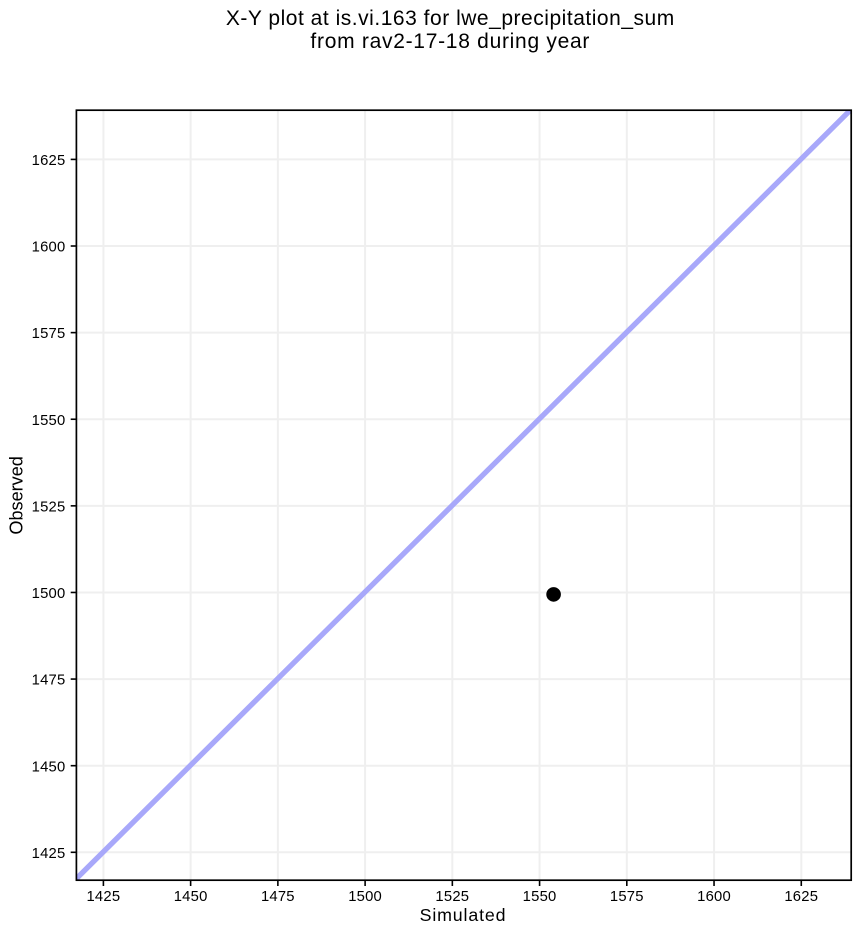 The image size is (860, 934). What do you see at coordinates (450, 41) in the screenshot?
I see `svg-text: from rav2-17-18 during year` at bounding box center [450, 41].